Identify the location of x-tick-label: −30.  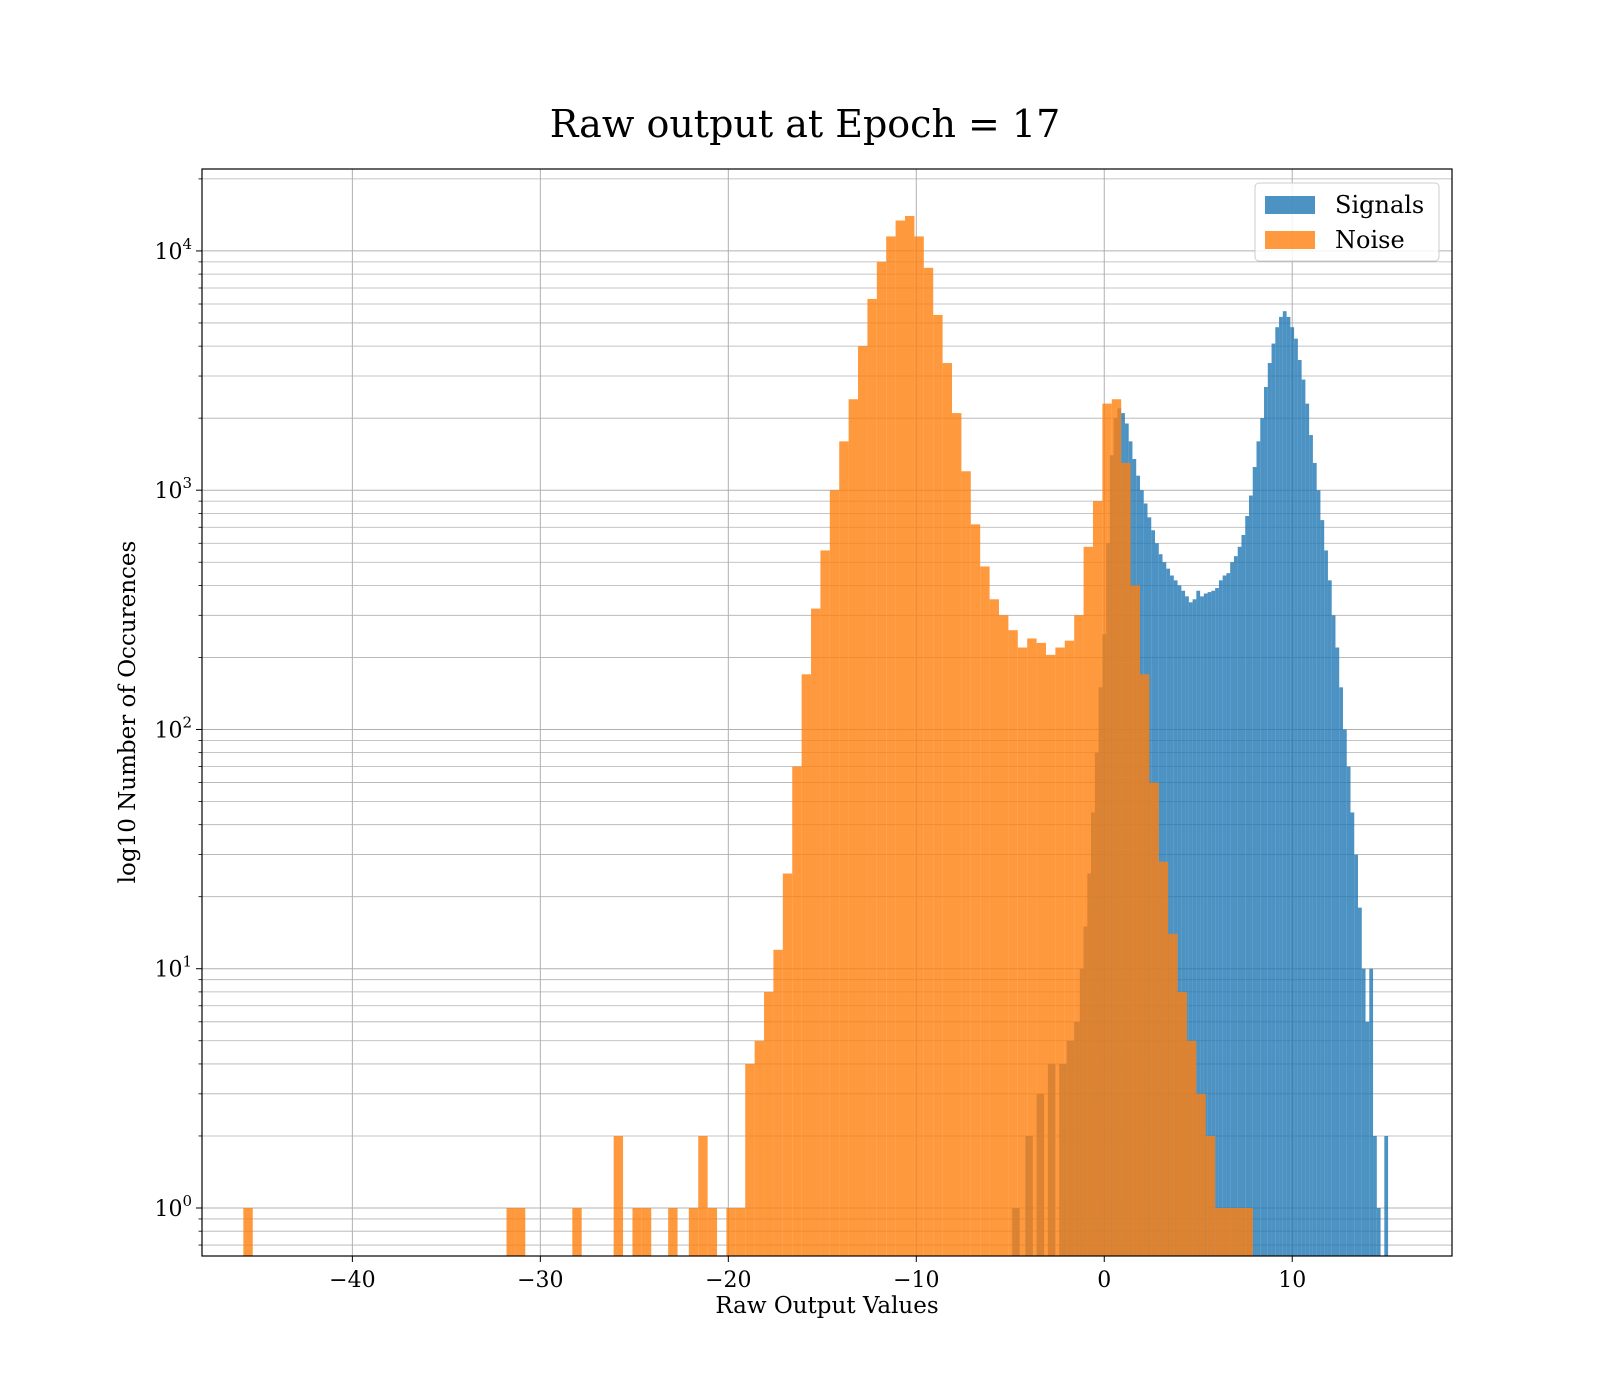
(540, 1280).